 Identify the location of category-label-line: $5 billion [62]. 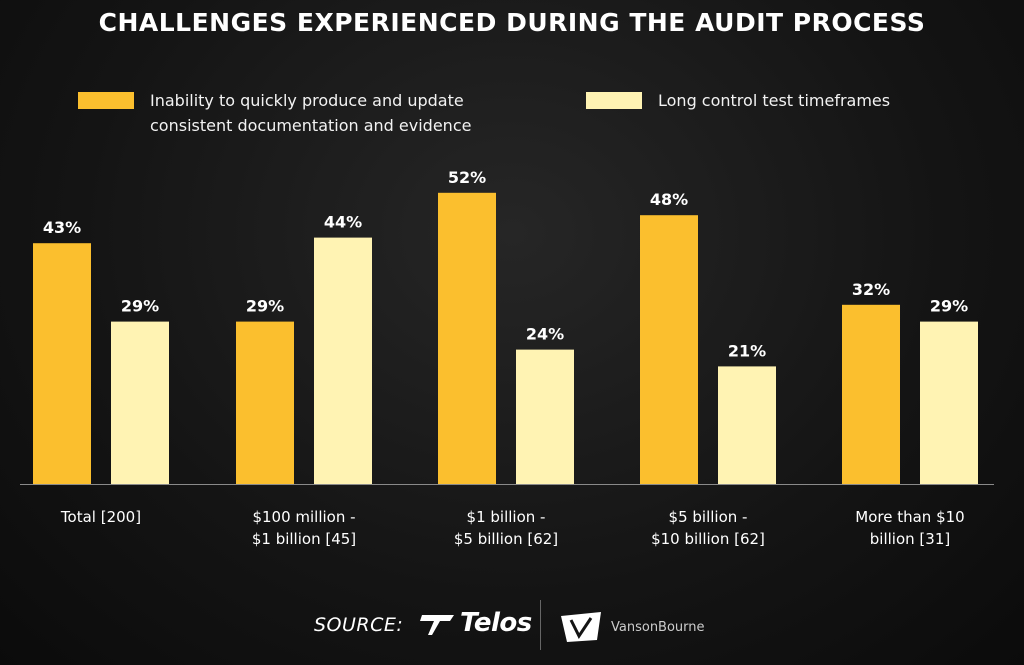
(506, 539).